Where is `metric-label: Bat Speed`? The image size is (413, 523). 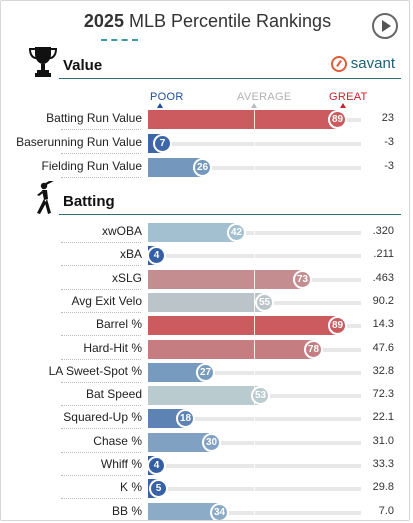 metric-label: Bat Speed is located at coordinates (113, 394).